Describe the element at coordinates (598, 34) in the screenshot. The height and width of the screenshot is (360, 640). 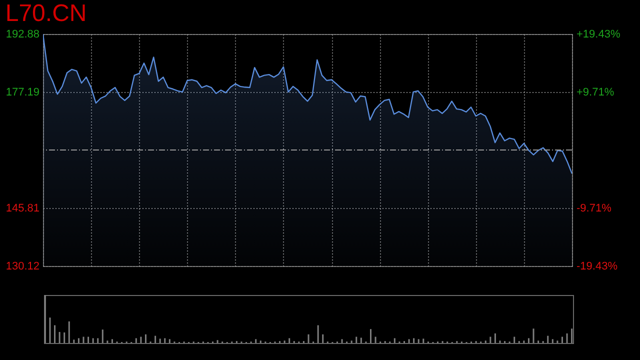
I see `y2-tick-label: +19.43%` at that location.